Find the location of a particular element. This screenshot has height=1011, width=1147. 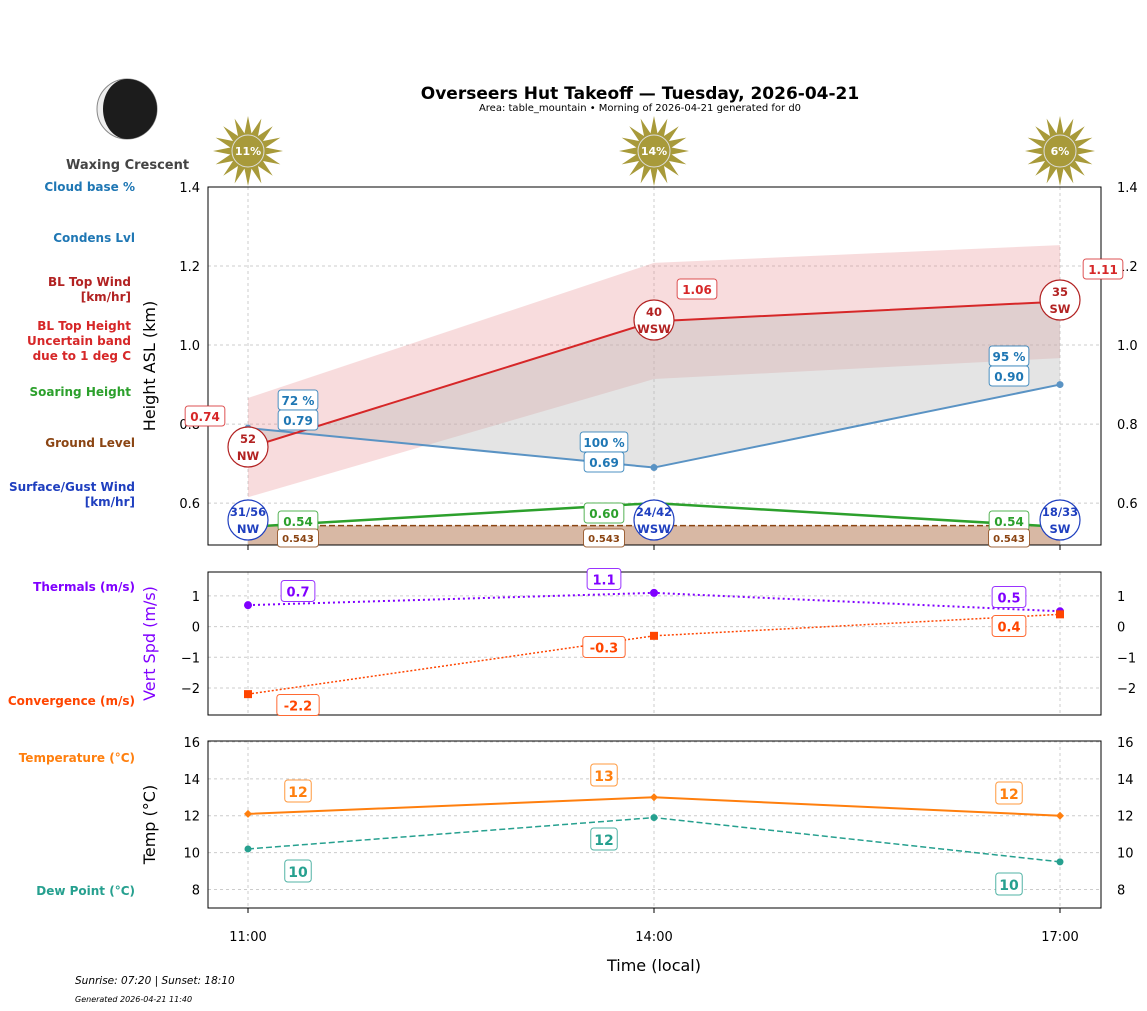

height-panel-ytick-right: 1.4 is located at coordinates (1127, 188).